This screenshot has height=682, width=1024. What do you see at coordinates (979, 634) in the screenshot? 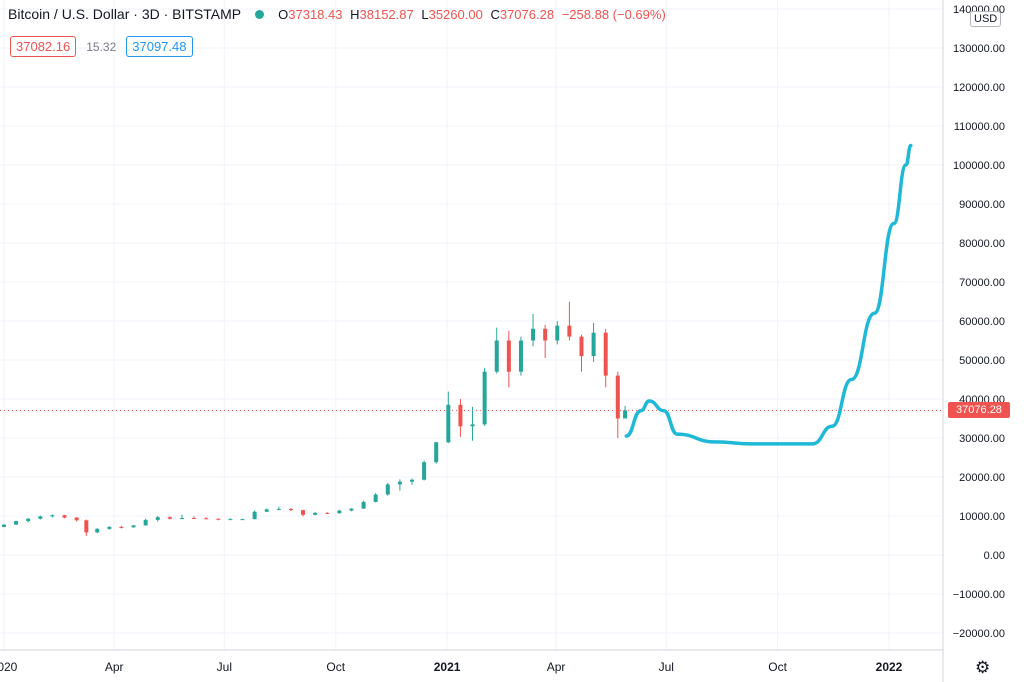
I see `y-tick-label: −20000.00` at bounding box center [979, 634].